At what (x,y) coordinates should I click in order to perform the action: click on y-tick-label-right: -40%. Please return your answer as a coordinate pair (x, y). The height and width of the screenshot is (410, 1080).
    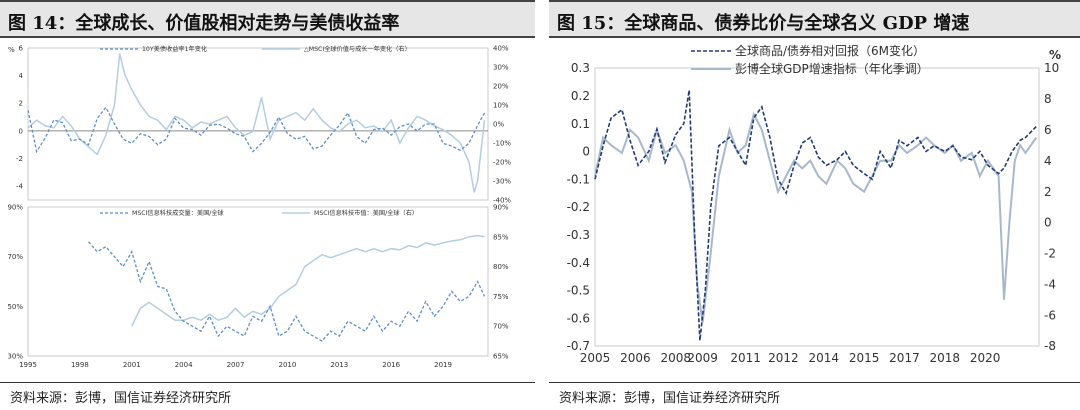
    Looking at the image, I should click on (502, 200).